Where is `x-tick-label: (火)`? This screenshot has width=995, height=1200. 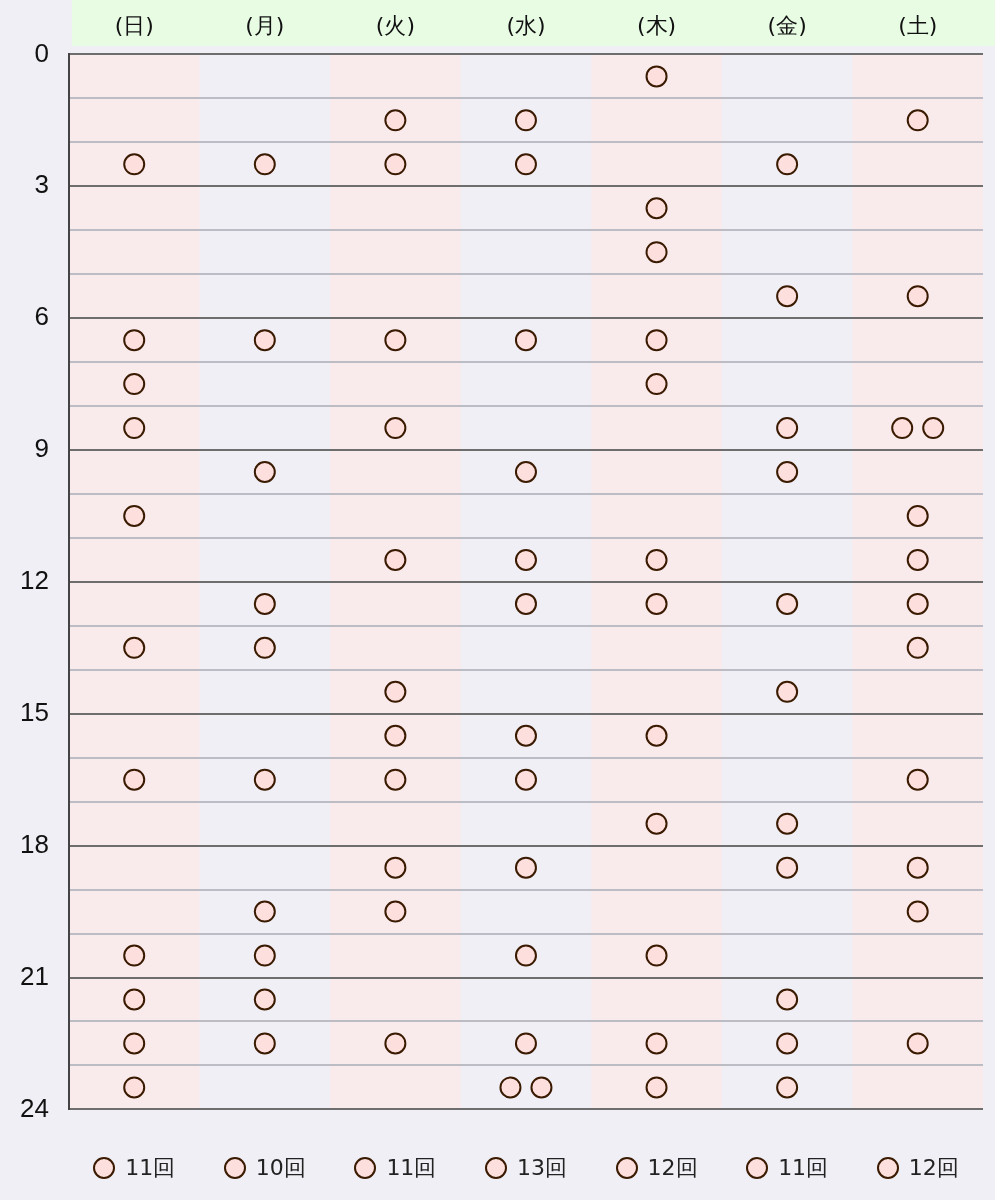
x-tick-label: (火) is located at coordinates (395, 25).